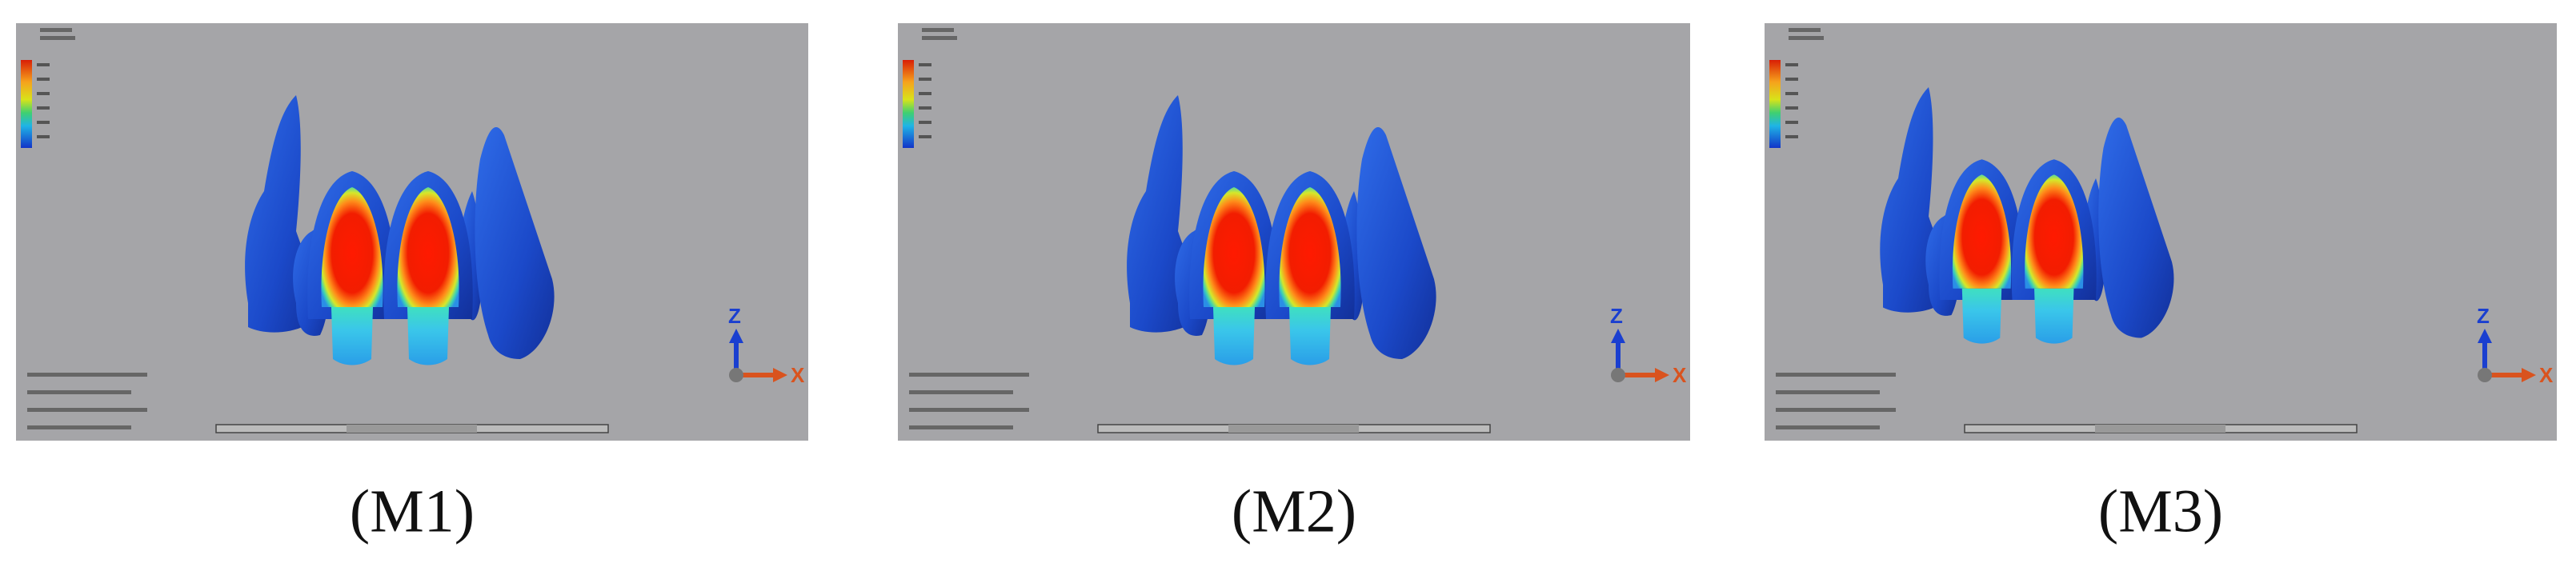 Image resolution: width=2576 pixels, height=563 pixels. Describe the element at coordinates (412, 511) in the screenshot. I see `panel-caption: (M1)` at that location.